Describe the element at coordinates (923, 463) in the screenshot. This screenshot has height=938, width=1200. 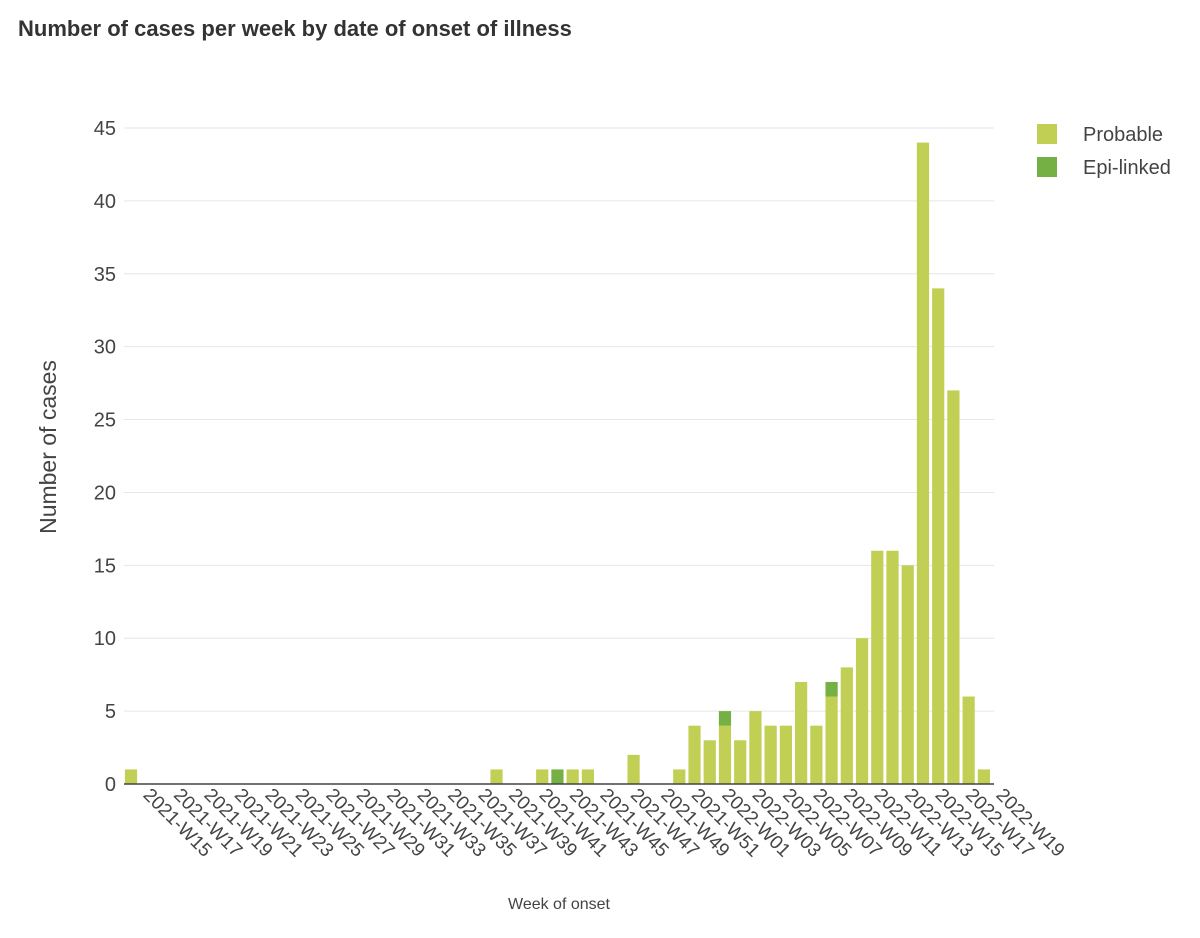
I see `bar-probable-2022-w14` at that location.